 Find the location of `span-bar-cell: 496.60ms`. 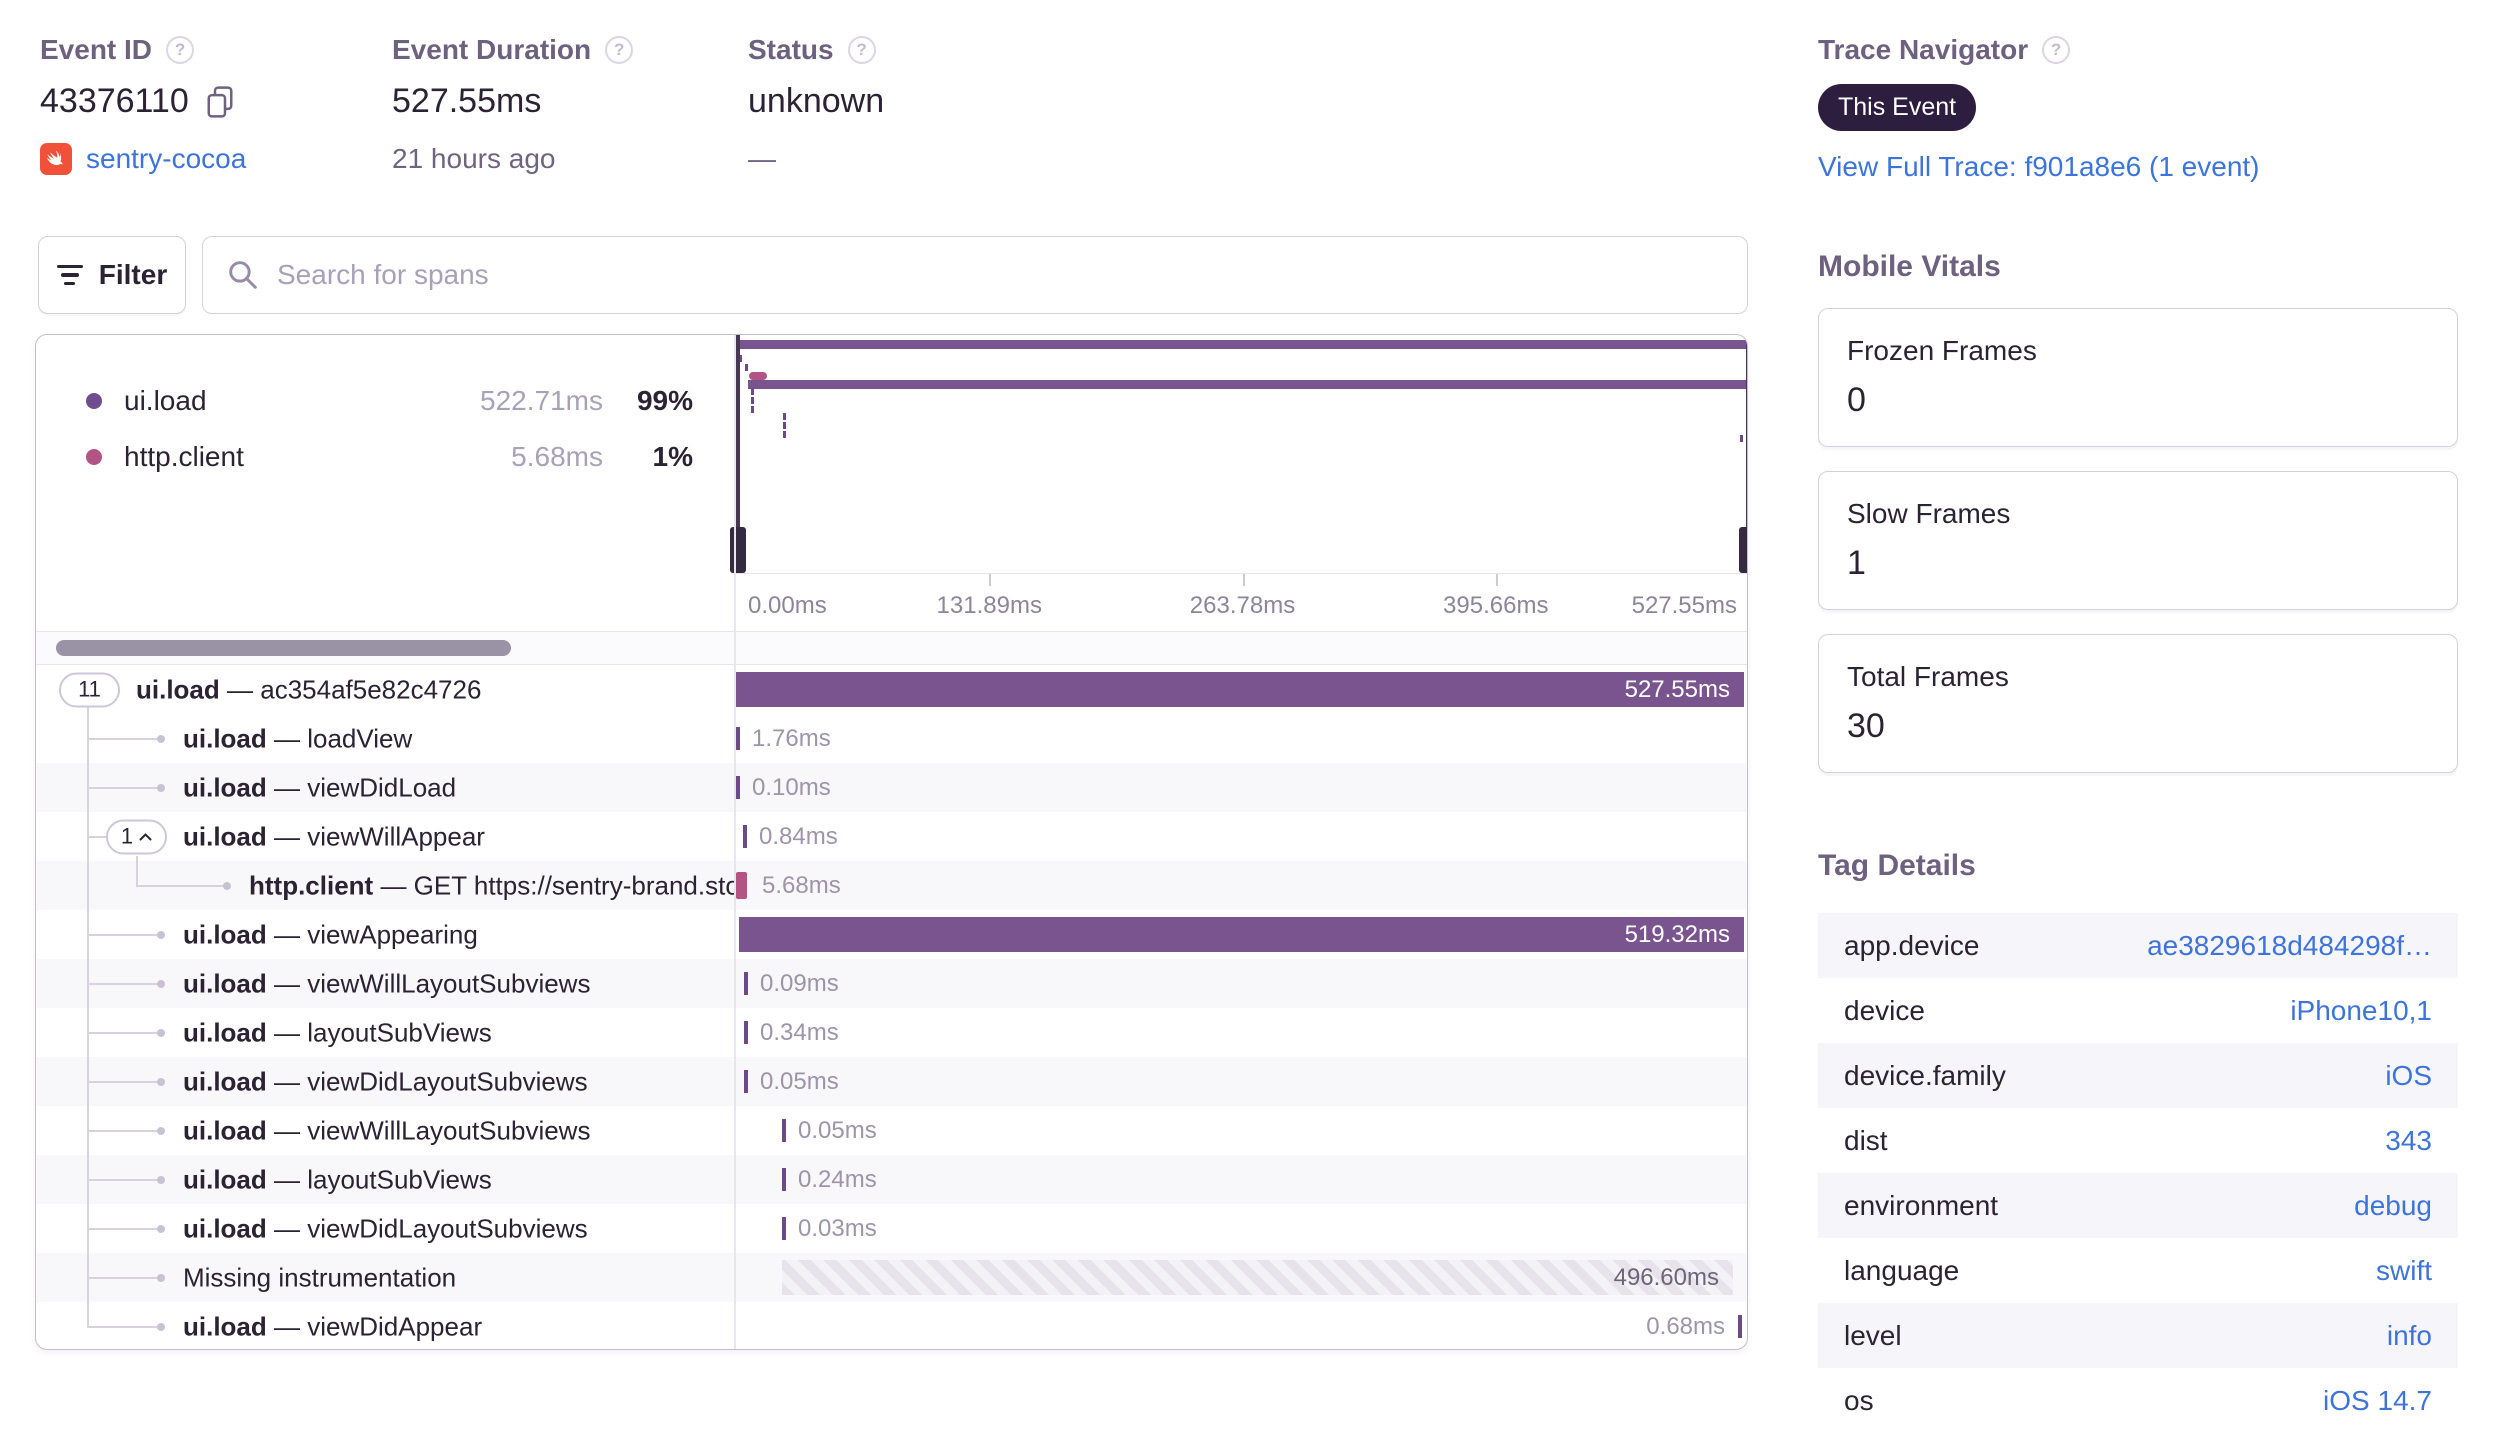

span-bar-cell: 496.60ms is located at coordinates (1240, 1277).